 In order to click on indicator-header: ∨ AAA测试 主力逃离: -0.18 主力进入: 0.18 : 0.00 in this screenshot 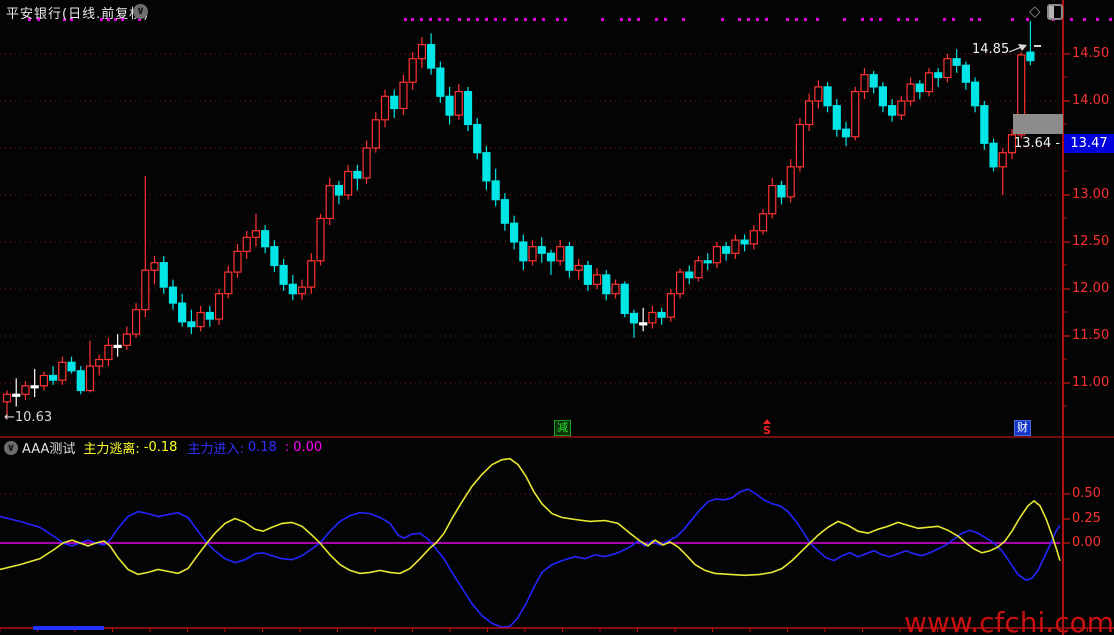, I will do `click(163, 448)`.